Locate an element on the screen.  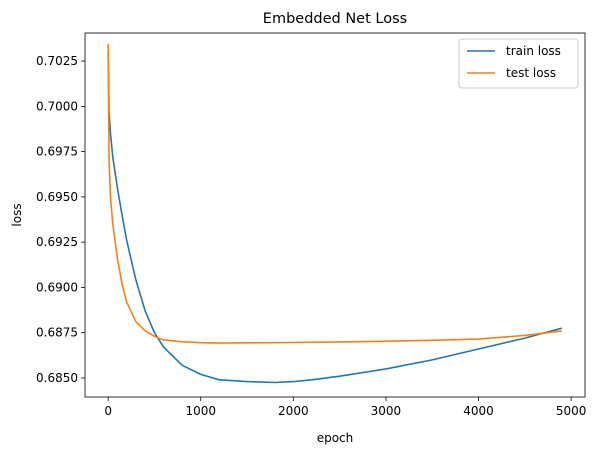
y-tick-label: 0.7025 is located at coordinates (57, 61).